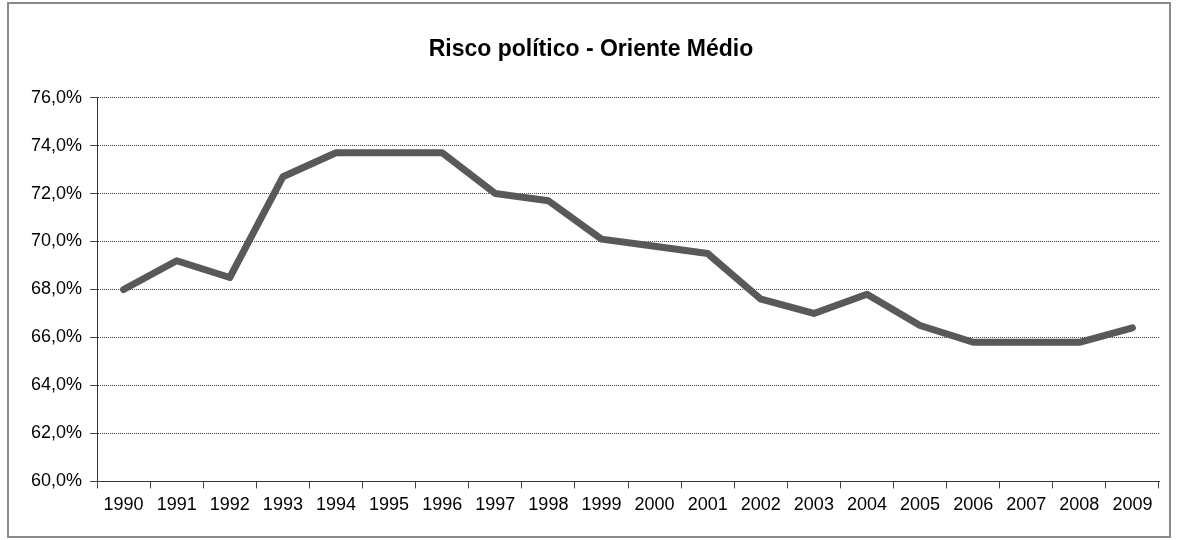  Describe the element at coordinates (442, 504) in the screenshot. I see `x-tick-label: 1996` at that location.